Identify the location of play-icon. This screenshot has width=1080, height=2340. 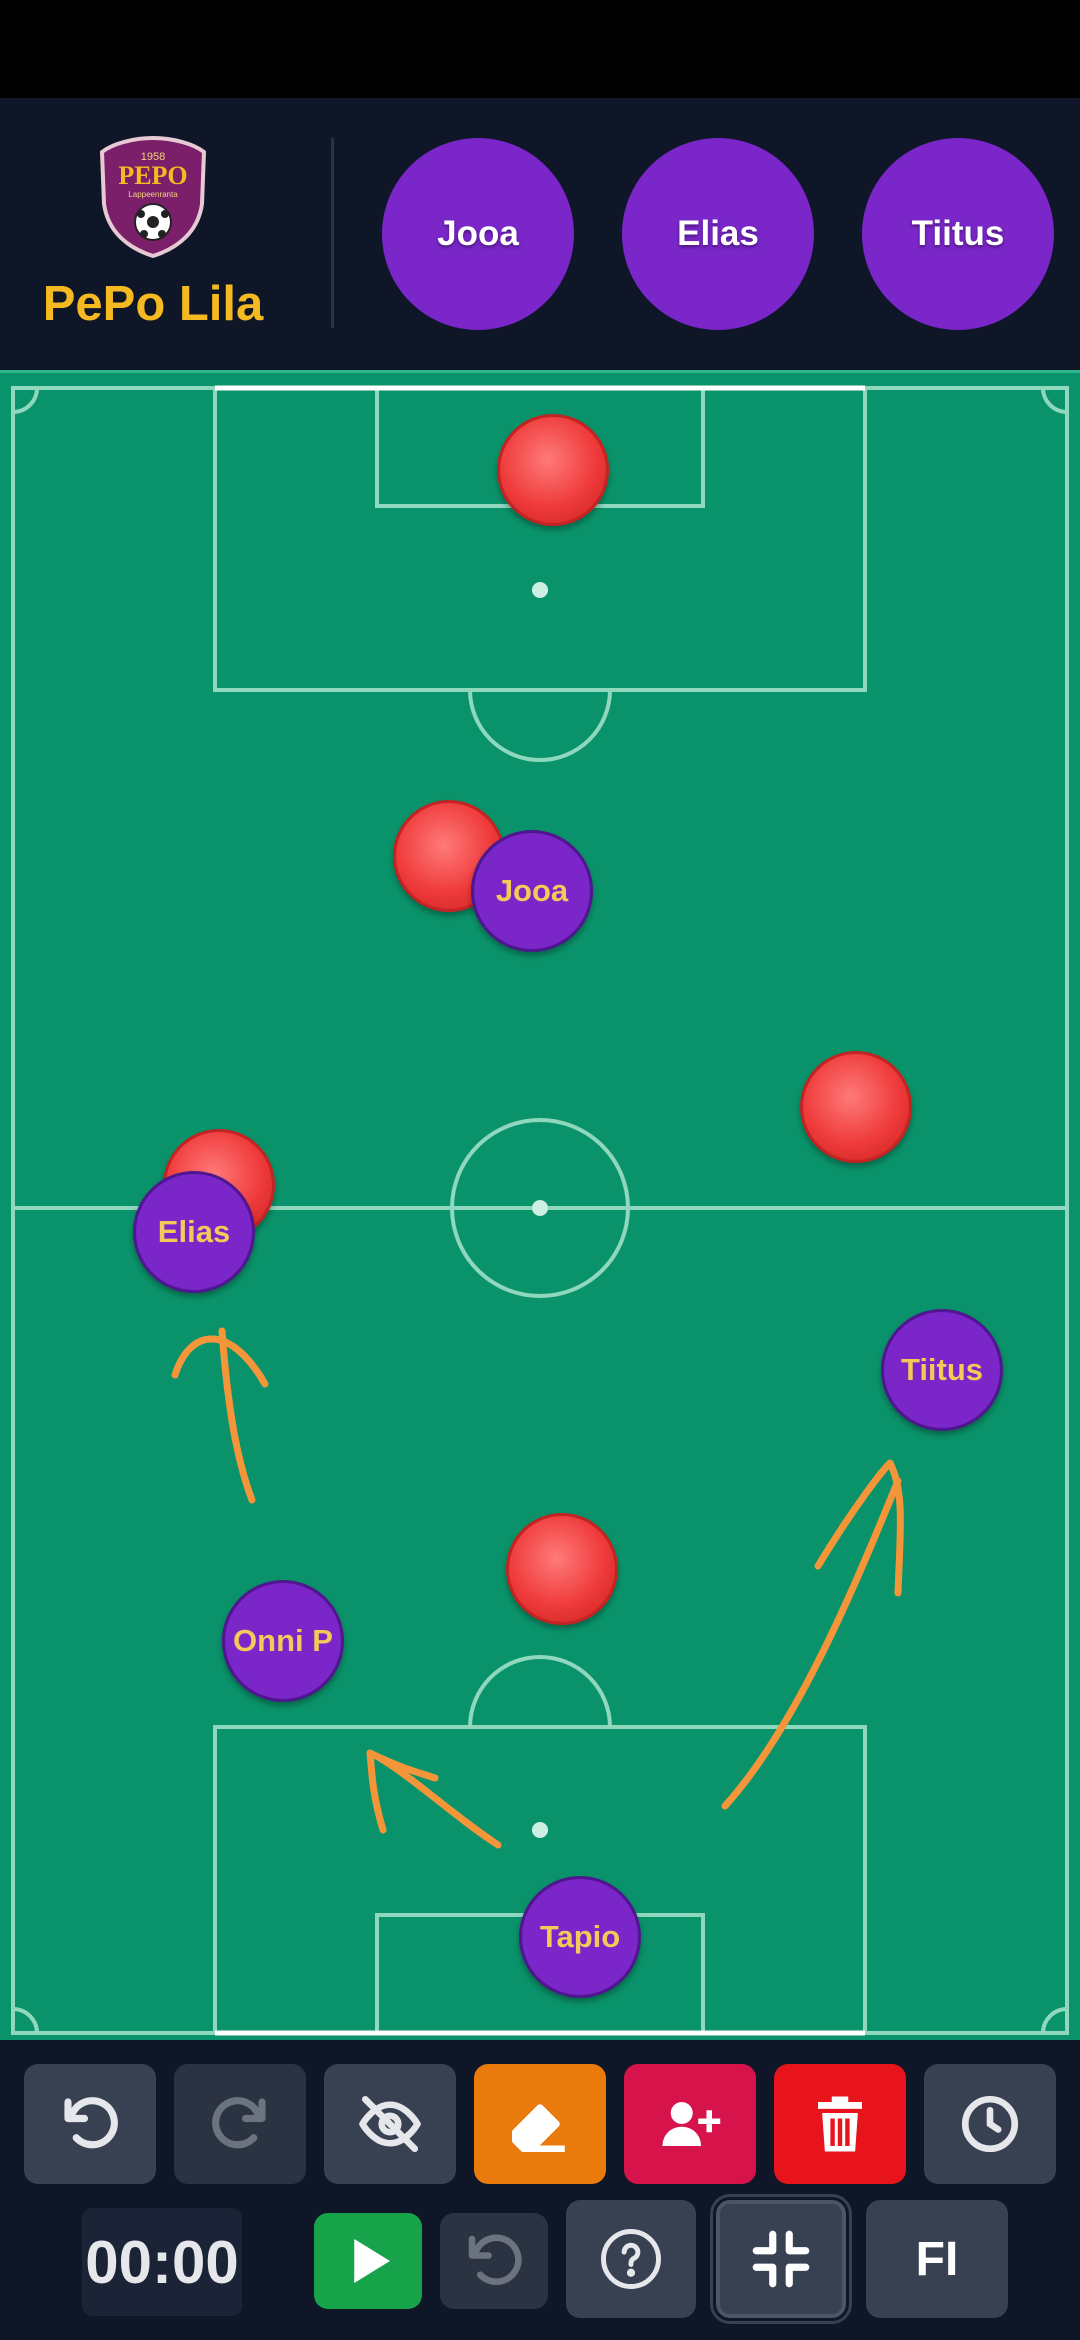
(372, 2261).